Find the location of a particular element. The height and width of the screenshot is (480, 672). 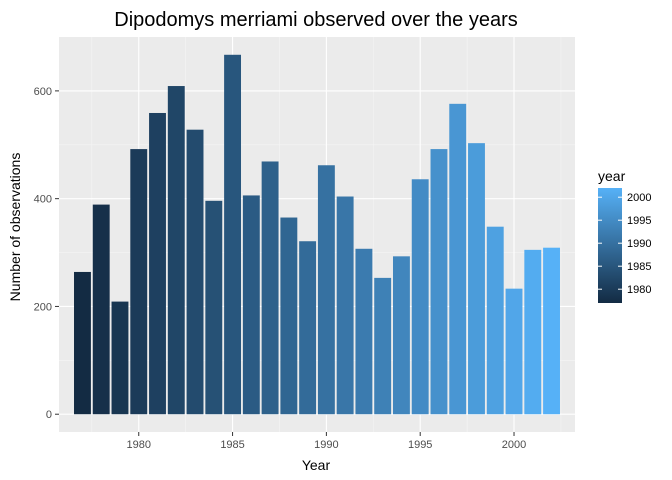

color-legend: year 1980 1985 1990 1995 2000 is located at coordinates (624, 235).